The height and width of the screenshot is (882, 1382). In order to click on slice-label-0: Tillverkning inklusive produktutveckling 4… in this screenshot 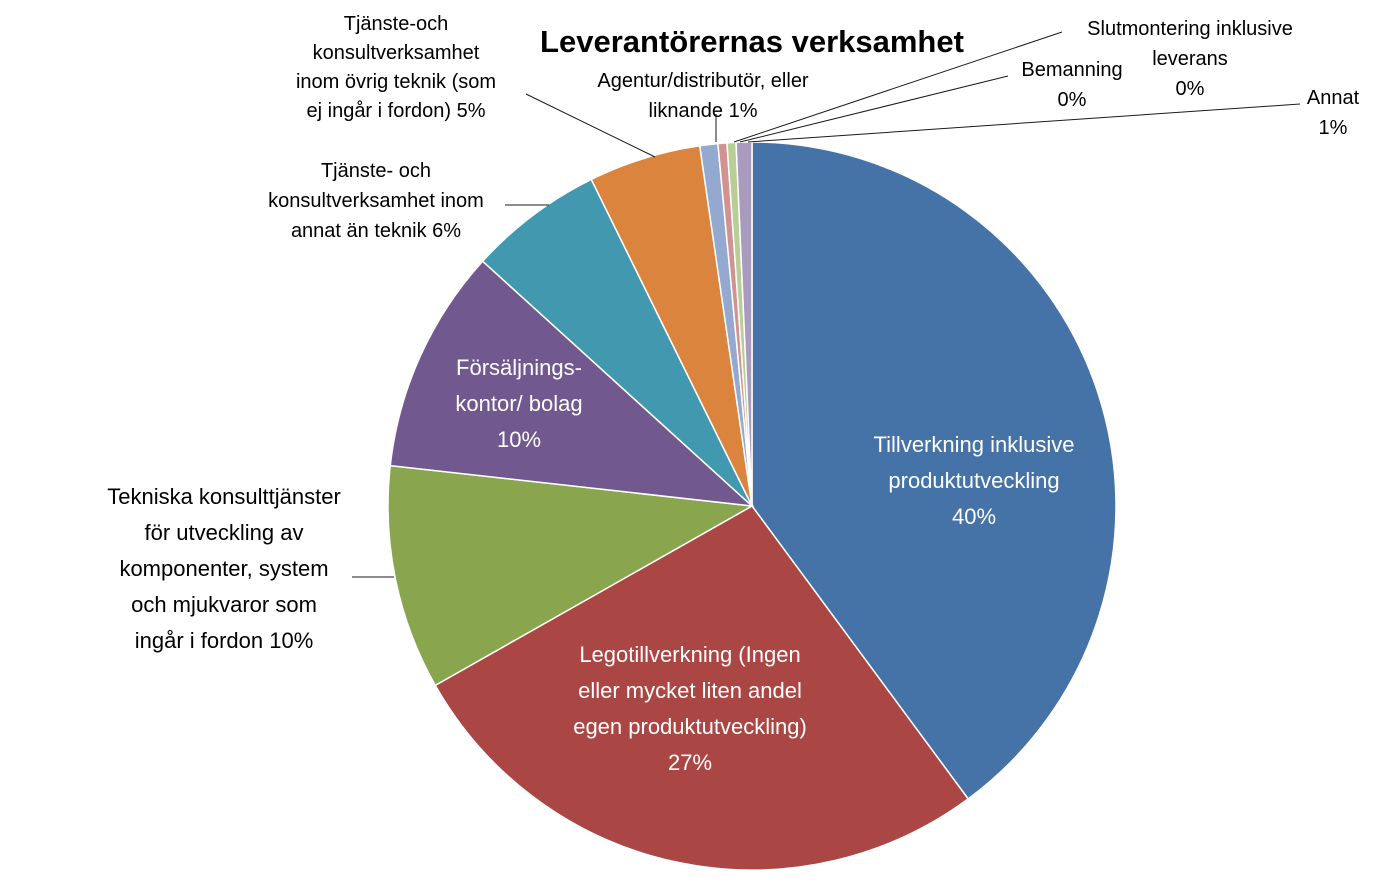, I will do `click(974, 480)`.